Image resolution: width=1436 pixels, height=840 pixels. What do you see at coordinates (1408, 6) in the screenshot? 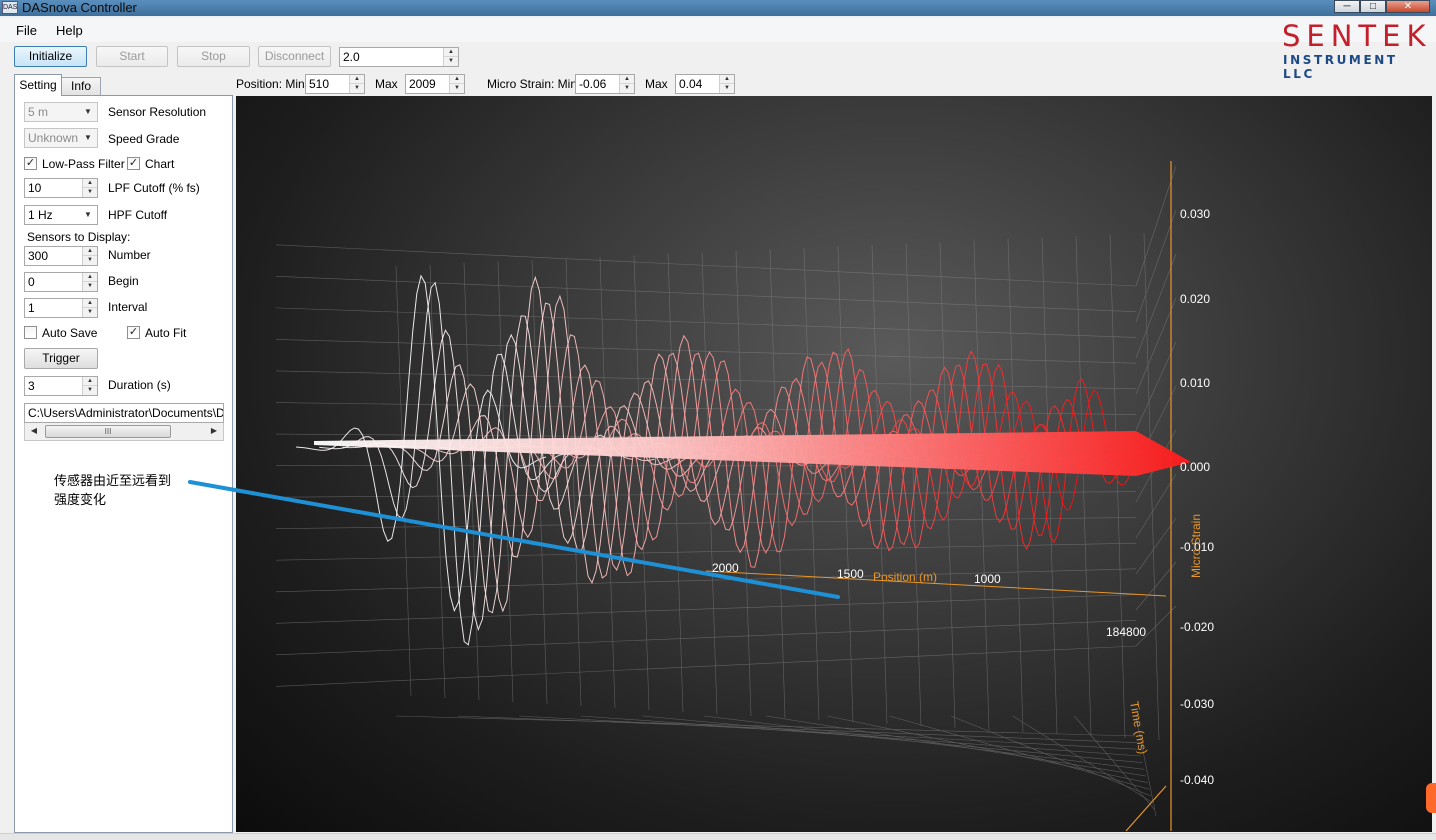
I see `close-icon: ✕` at bounding box center [1408, 6].